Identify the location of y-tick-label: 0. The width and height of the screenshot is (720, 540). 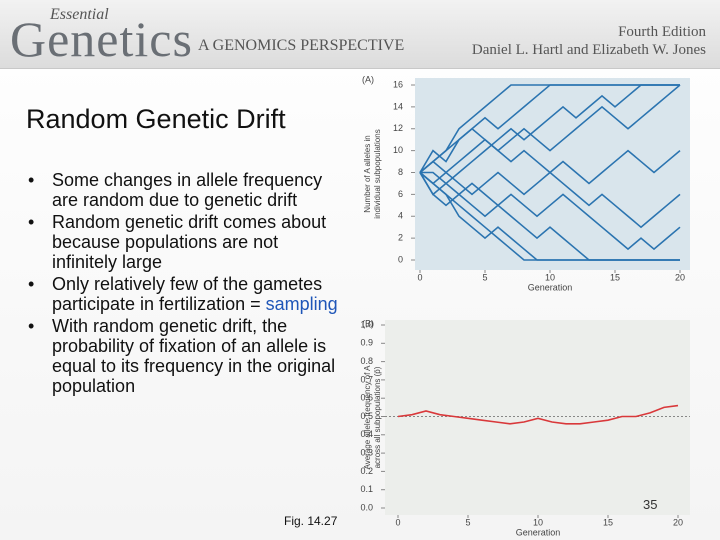
(400, 259).